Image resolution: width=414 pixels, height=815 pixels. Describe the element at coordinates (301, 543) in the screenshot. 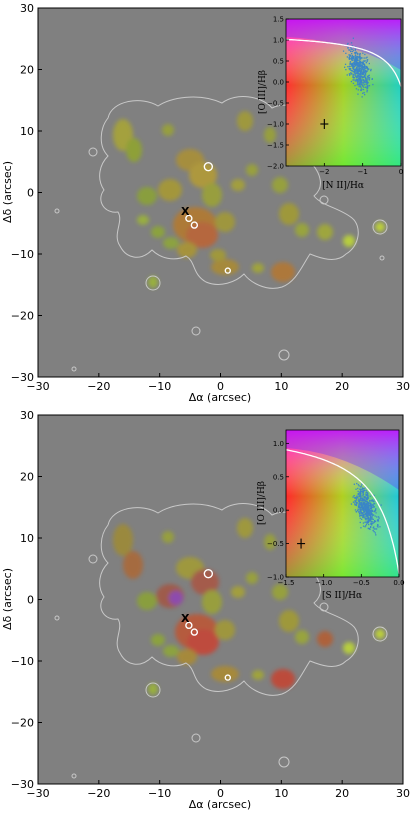

I see `error-cross` at that location.